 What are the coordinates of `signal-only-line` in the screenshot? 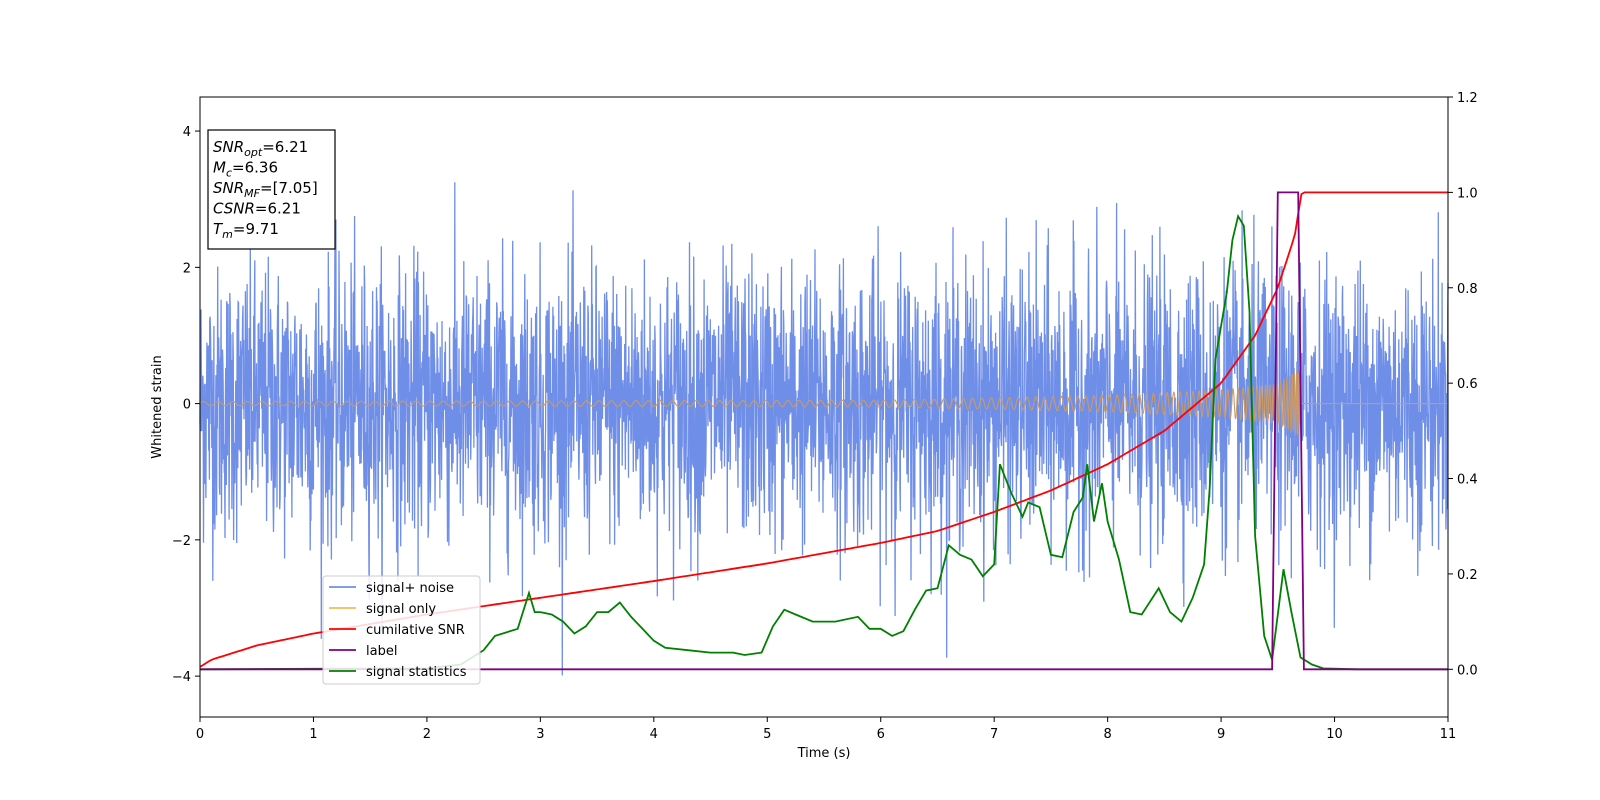 It's located at (823, 403).